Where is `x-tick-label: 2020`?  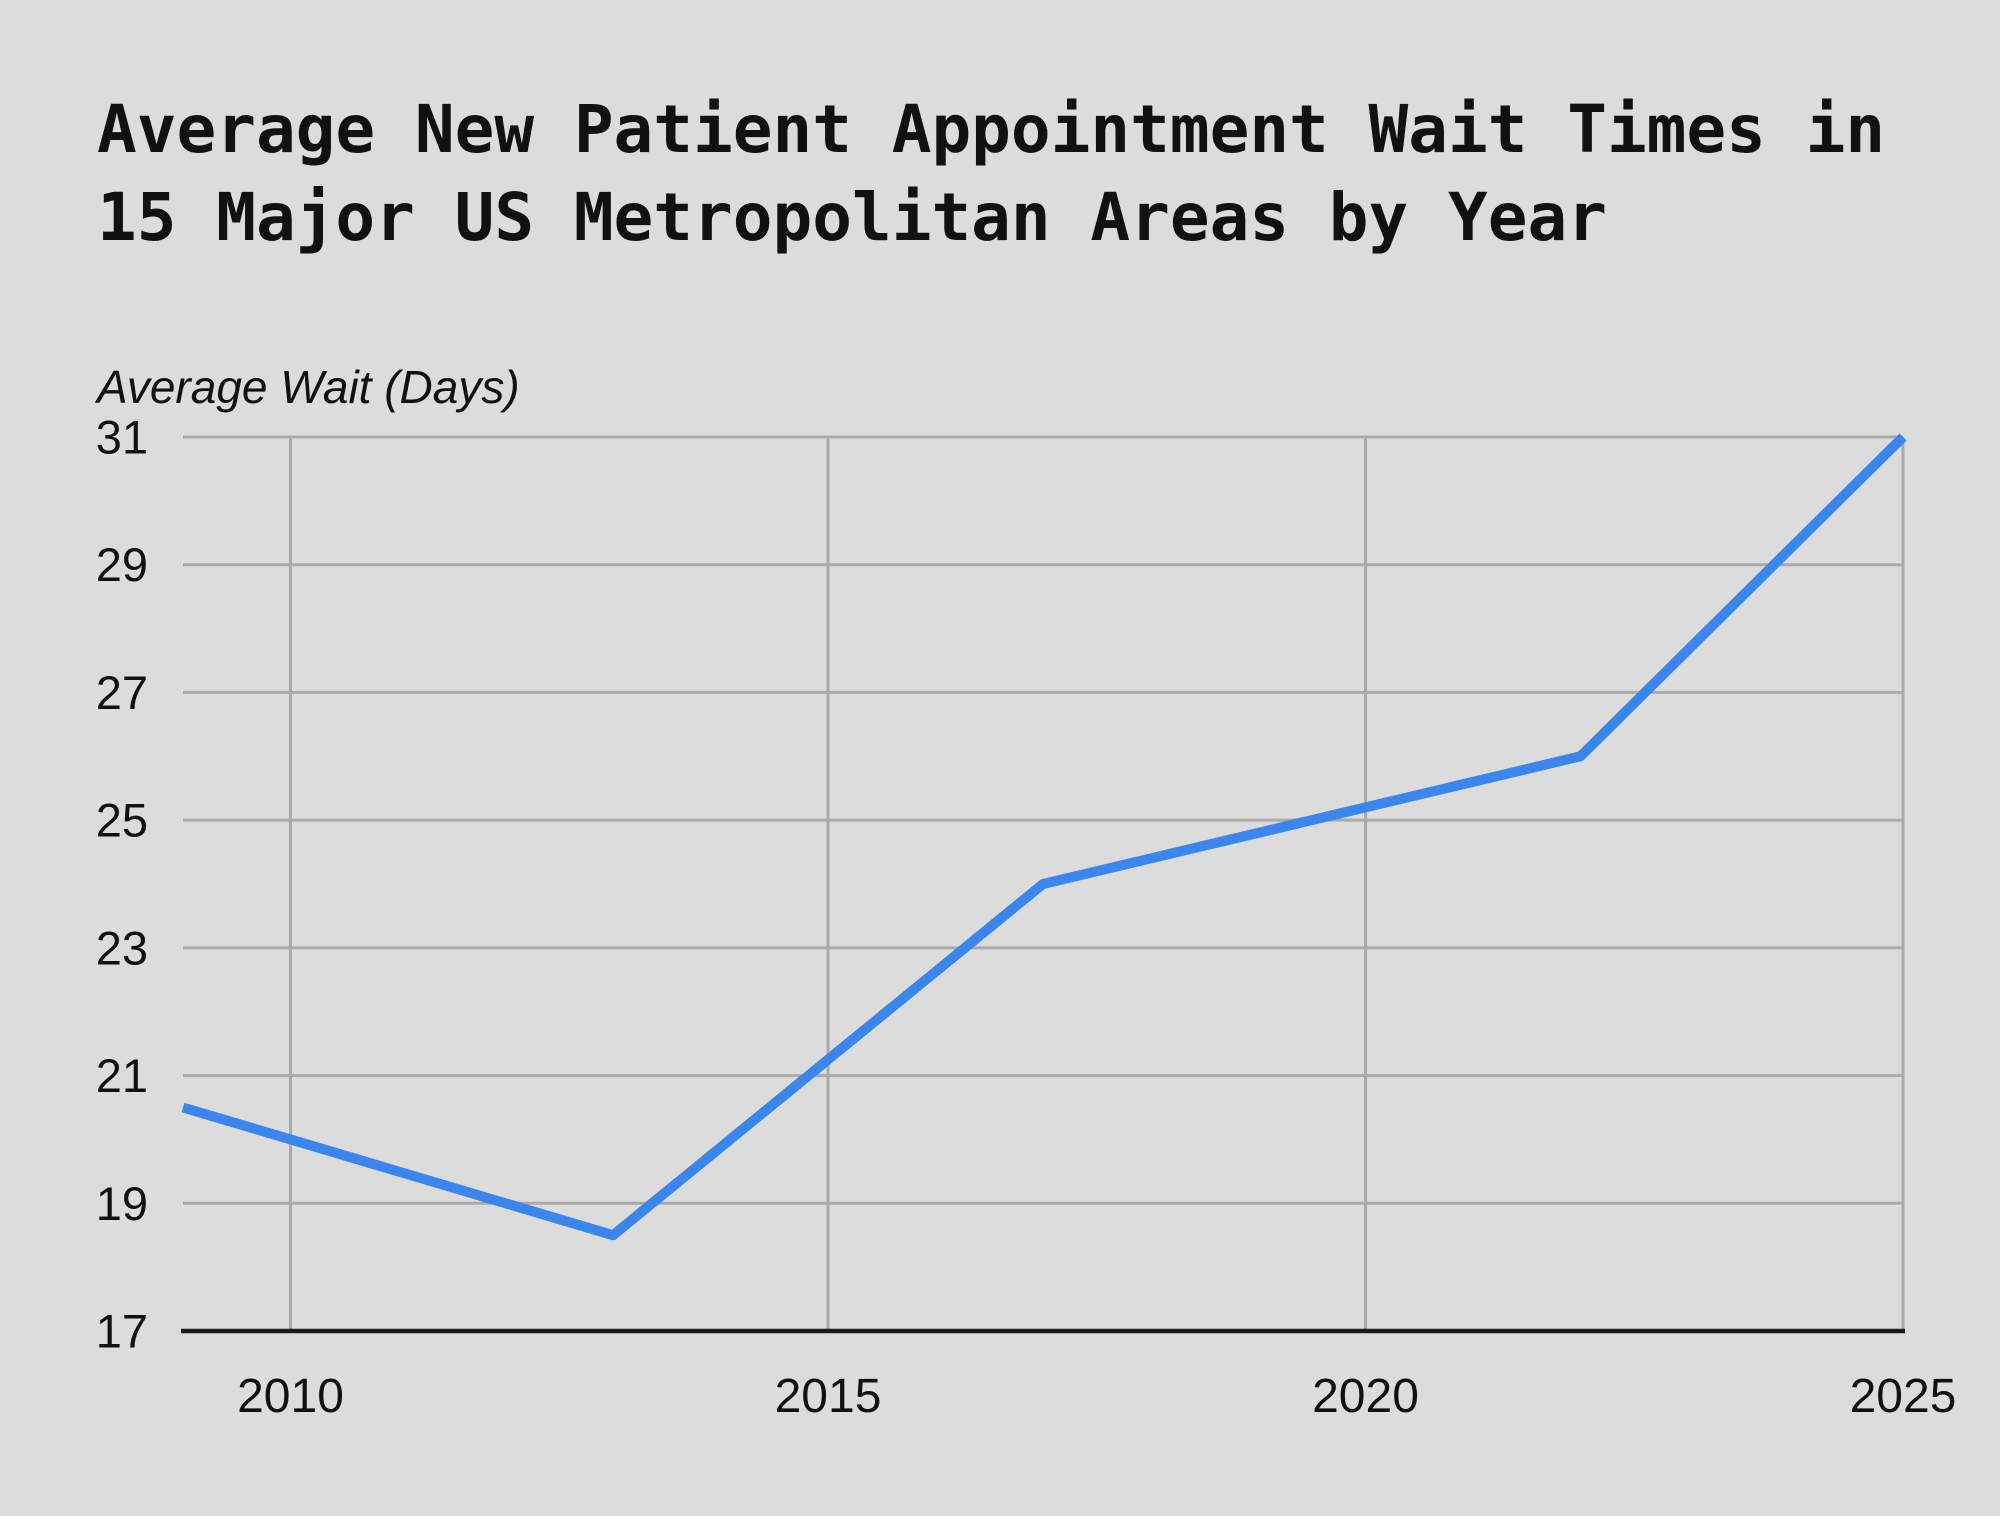
x-tick-label: 2020 is located at coordinates (1365, 1396).